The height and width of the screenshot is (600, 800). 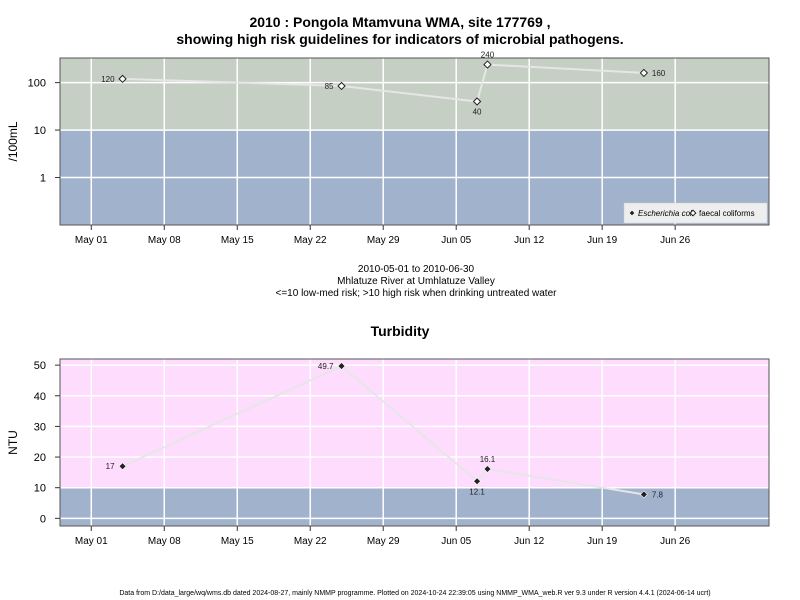 What do you see at coordinates (310, 240) in the screenshot?
I see `chart1-x-tick-label-3: May 22` at bounding box center [310, 240].